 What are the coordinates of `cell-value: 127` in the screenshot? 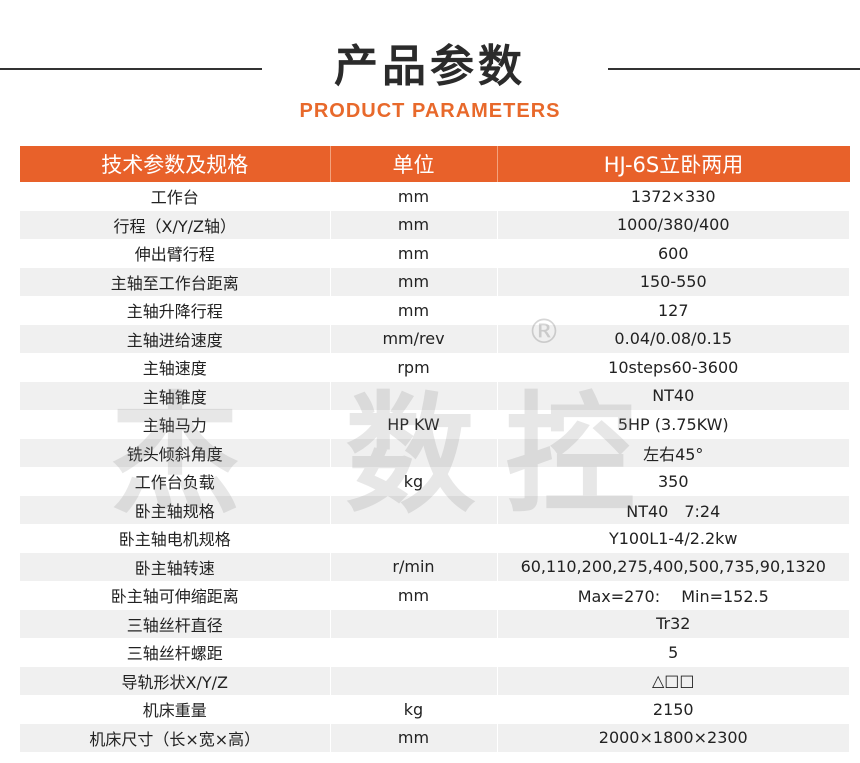 It's located at (673, 310).